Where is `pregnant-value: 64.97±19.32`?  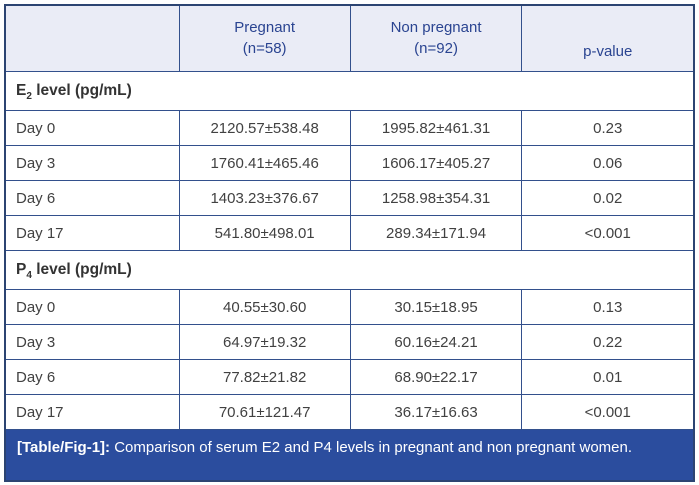
pregnant-value: 64.97±19.32 is located at coordinates (264, 342).